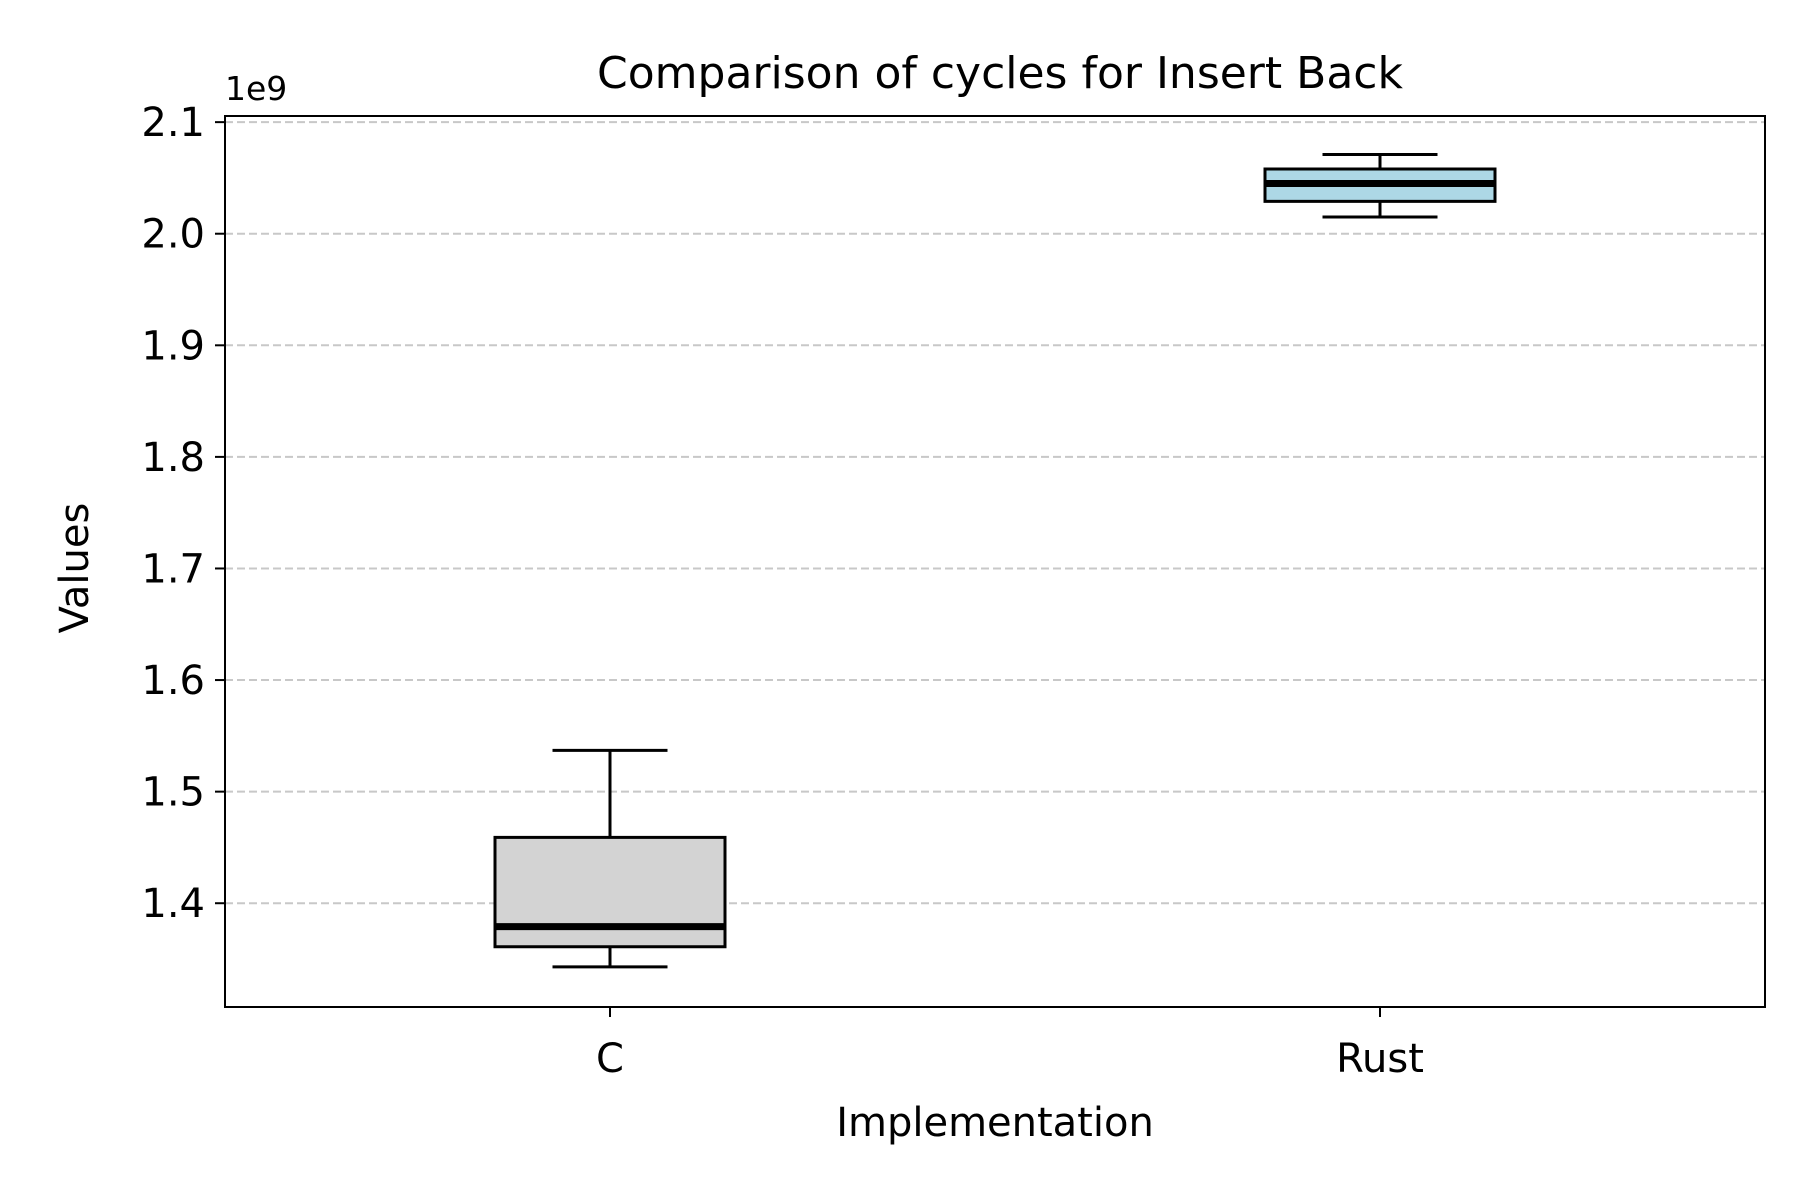  What do you see at coordinates (173, 235) in the screenshot?
I see `y-tick-label: 2.0` at bounding box center [173, 235].